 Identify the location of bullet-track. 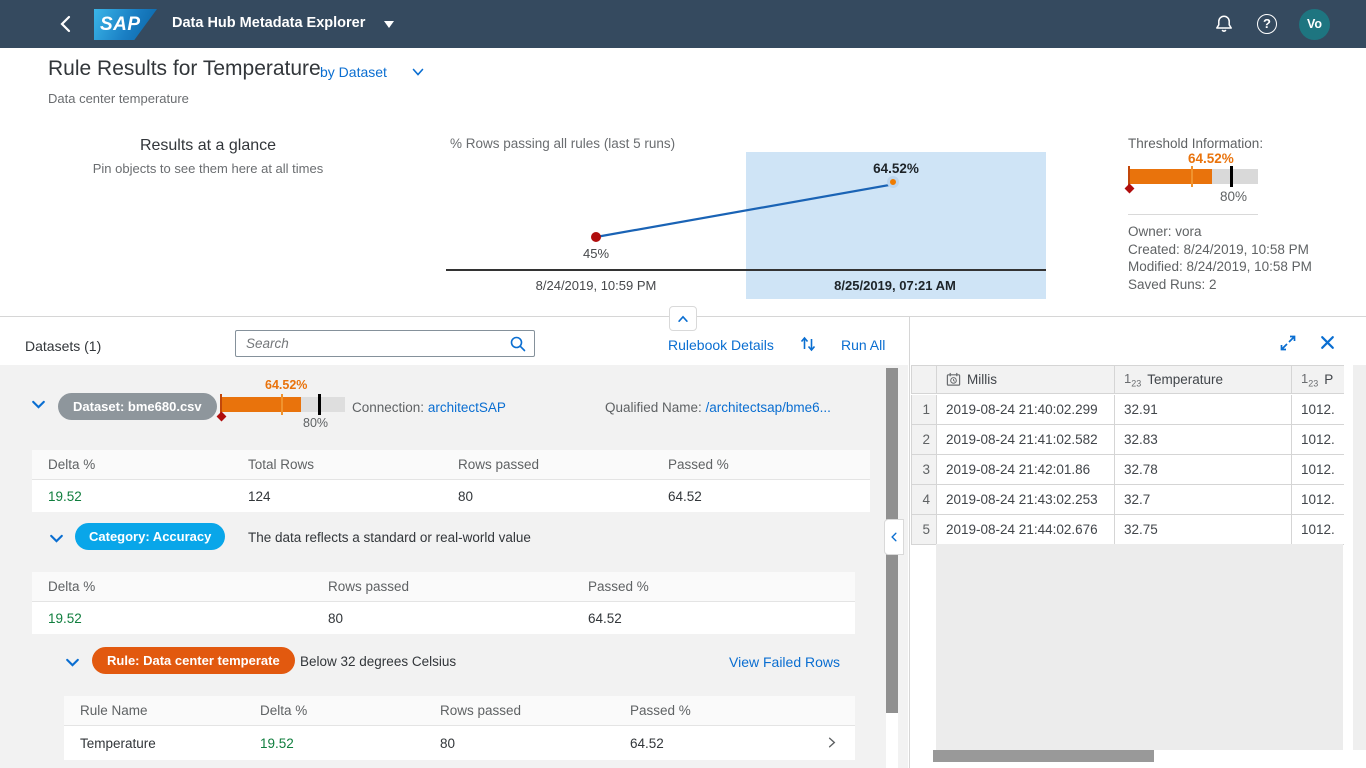
(280, 408).